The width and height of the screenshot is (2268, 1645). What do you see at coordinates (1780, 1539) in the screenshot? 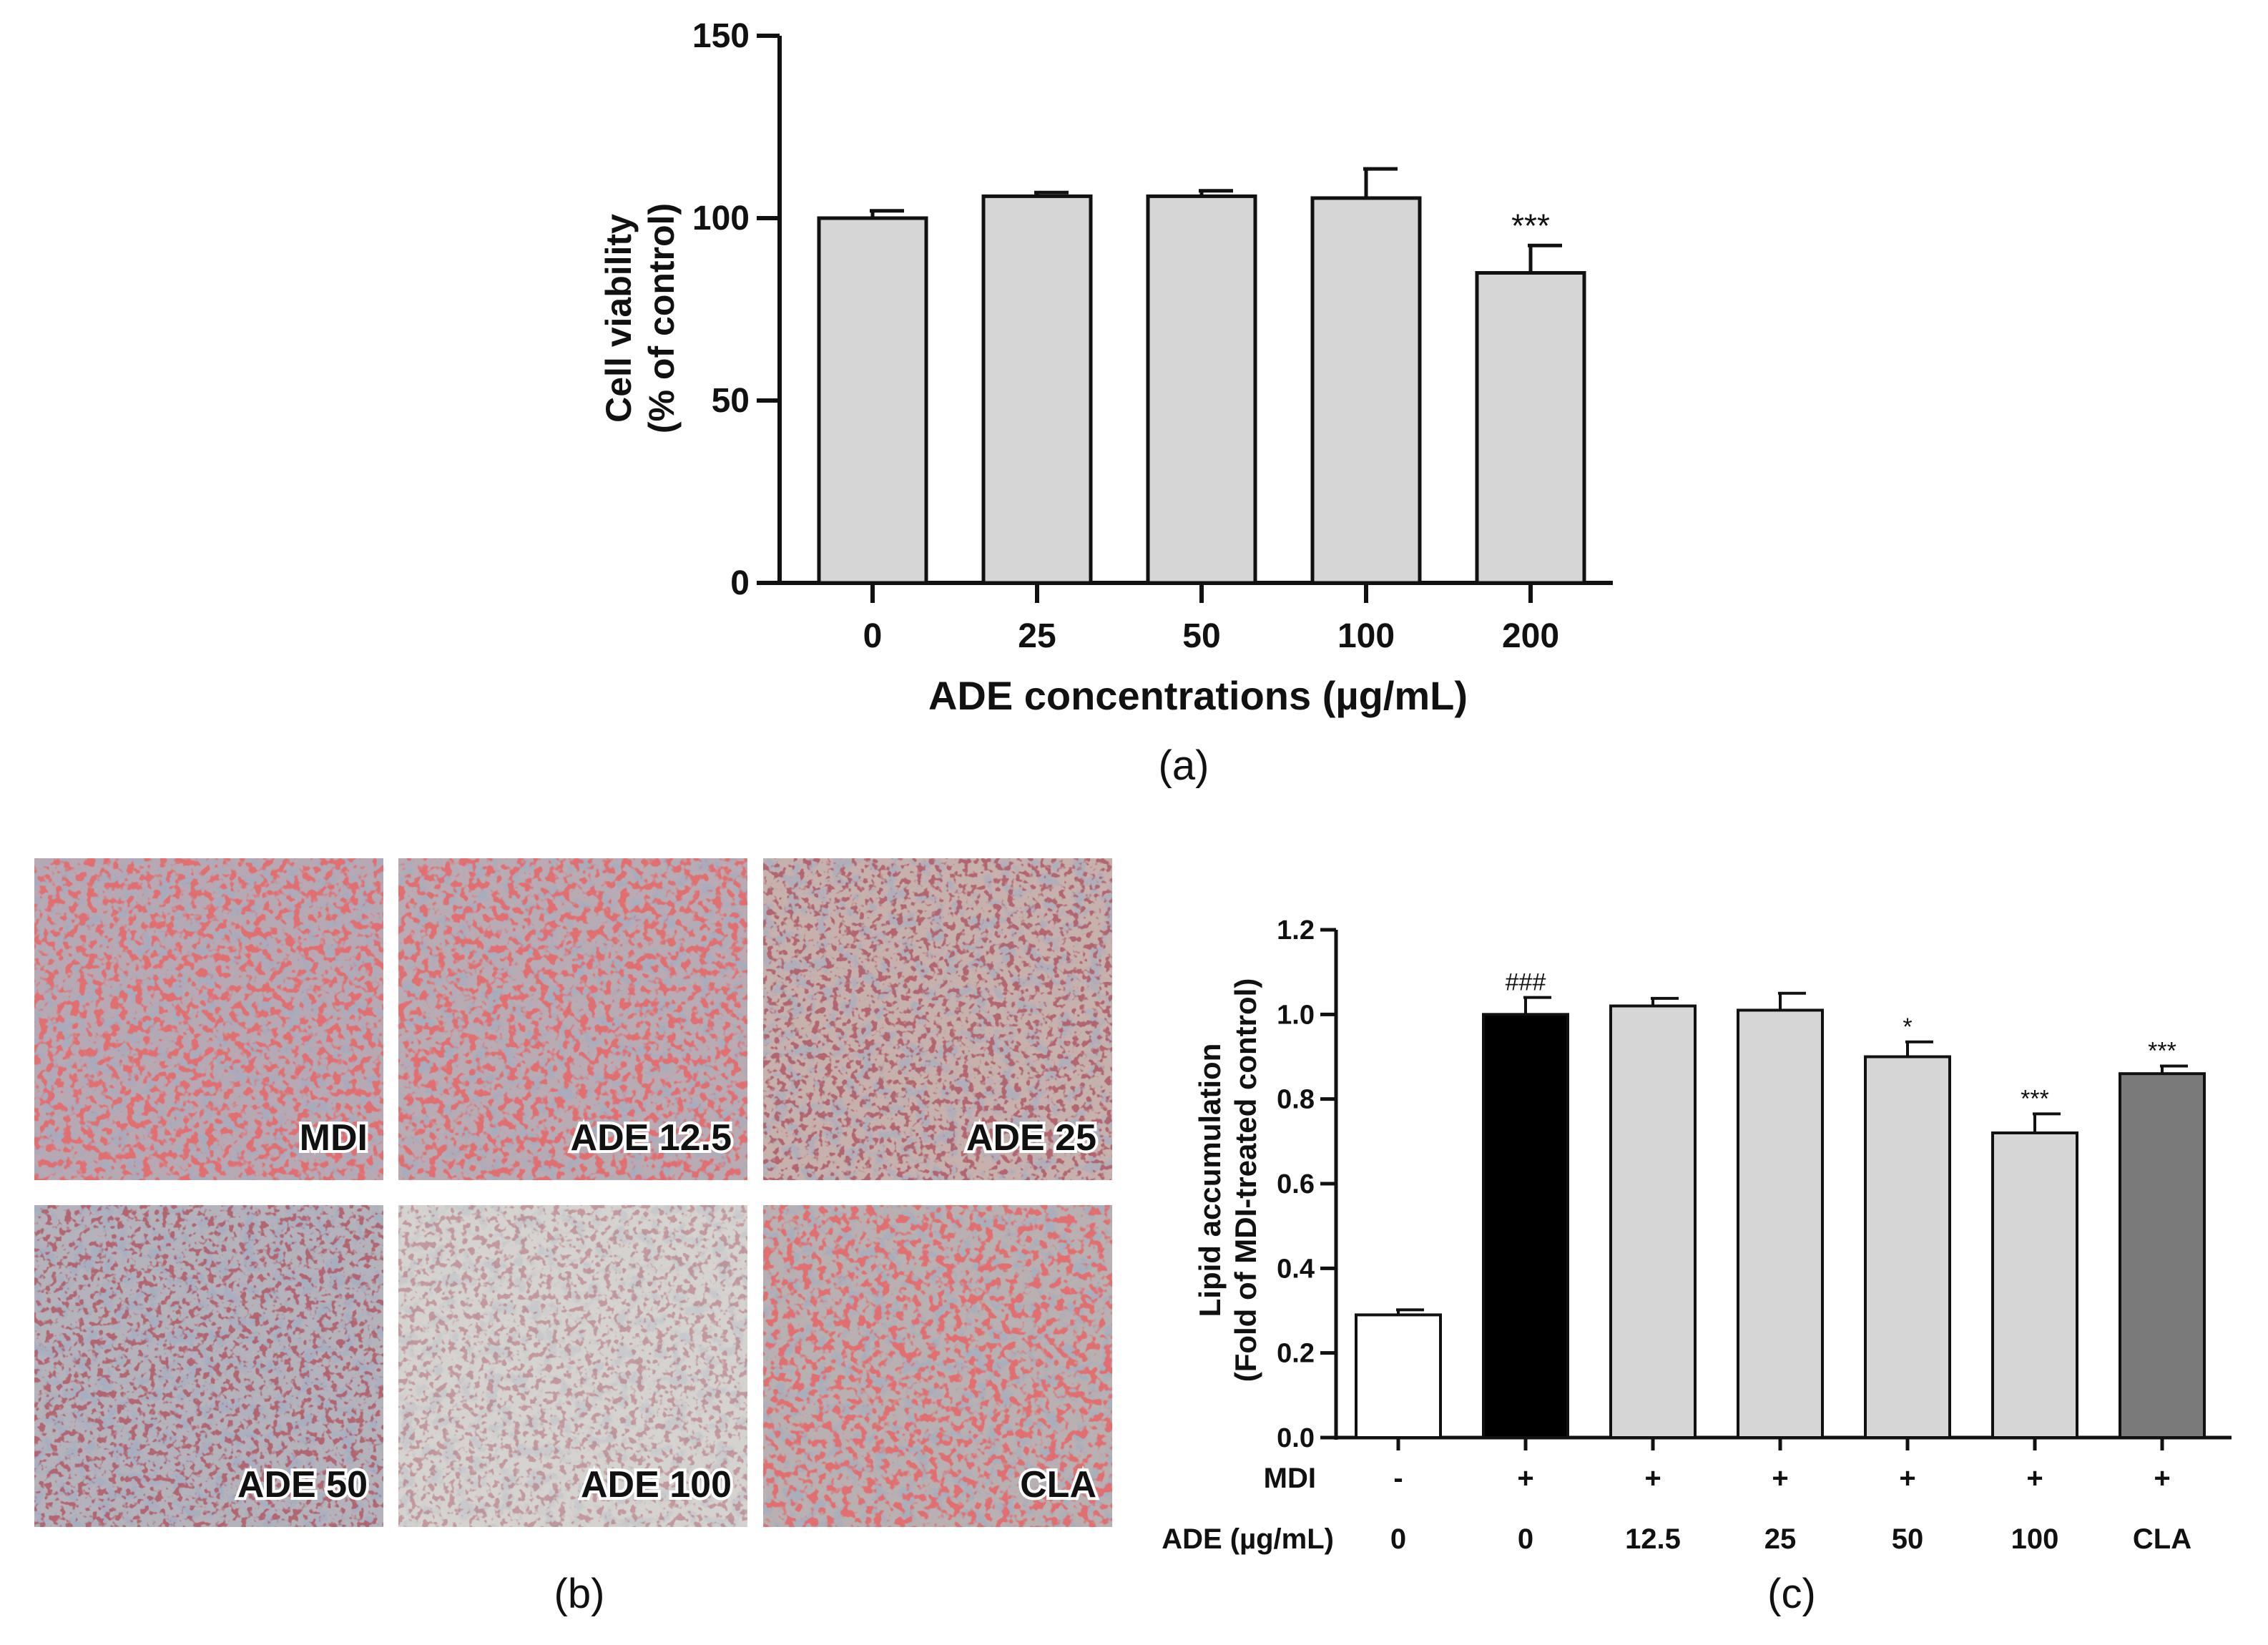
I see `chart-c-ade-value: 25` at bounding box center [1780, 1539].